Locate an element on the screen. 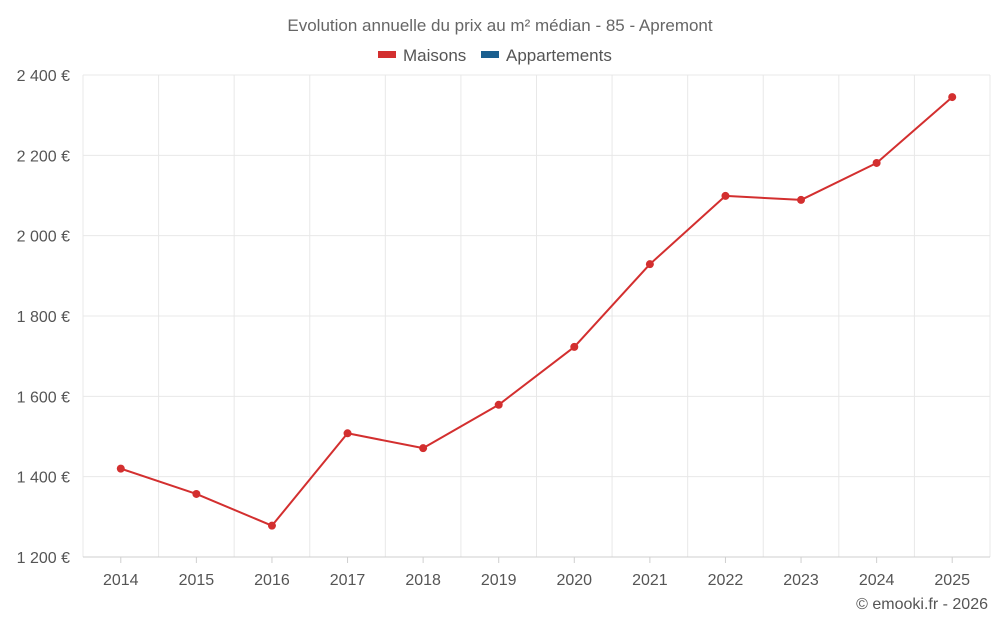 This screenshot has height=625, width=1000. y-tick-label: 2 400 € is located at coordinates (43, 76).